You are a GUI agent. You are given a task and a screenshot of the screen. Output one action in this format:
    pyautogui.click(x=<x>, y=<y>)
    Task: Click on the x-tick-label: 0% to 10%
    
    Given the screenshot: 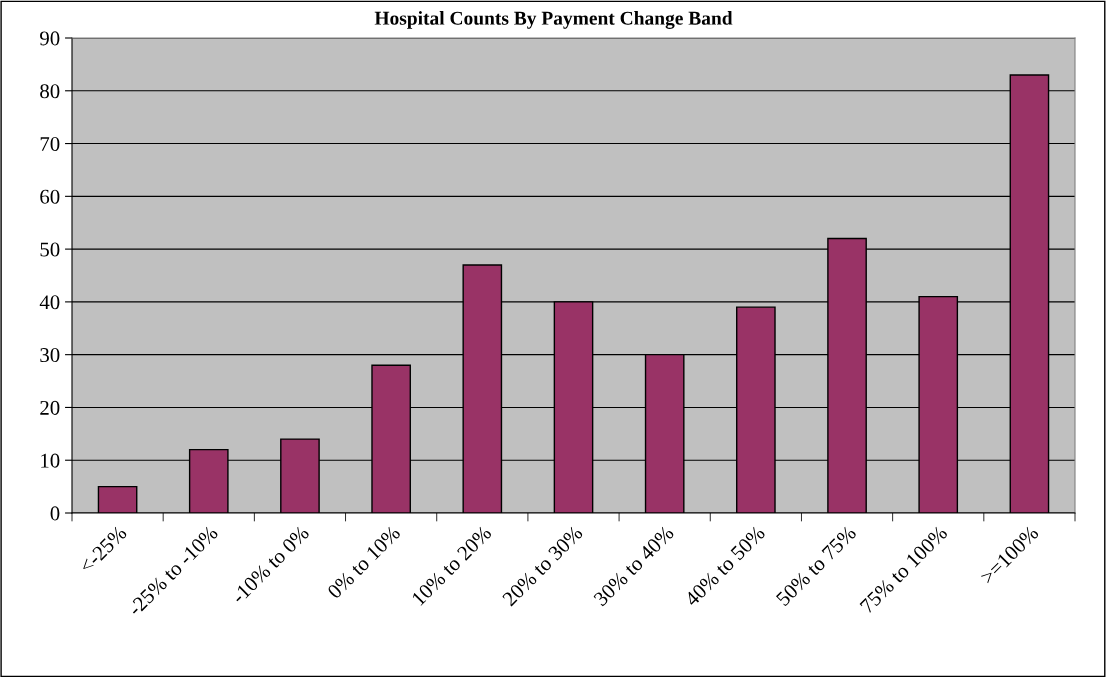 What is the action you would take?
    pyautogui.click(x=364, y=562)
    